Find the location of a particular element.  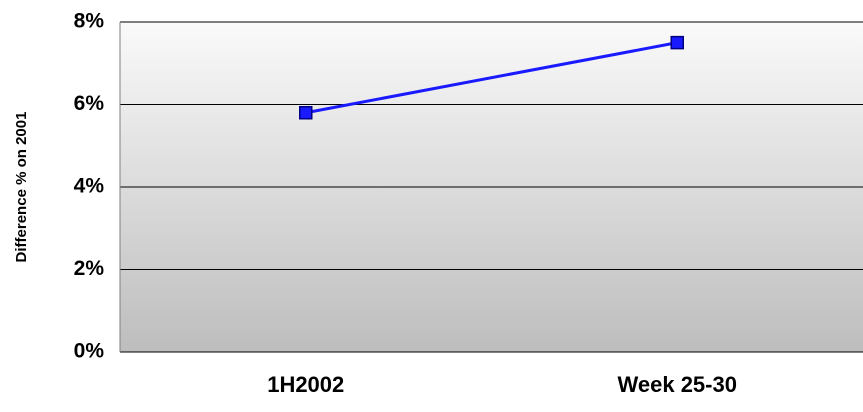

x-tick-label: Week 25-30 is located at coordinates (677, 384).